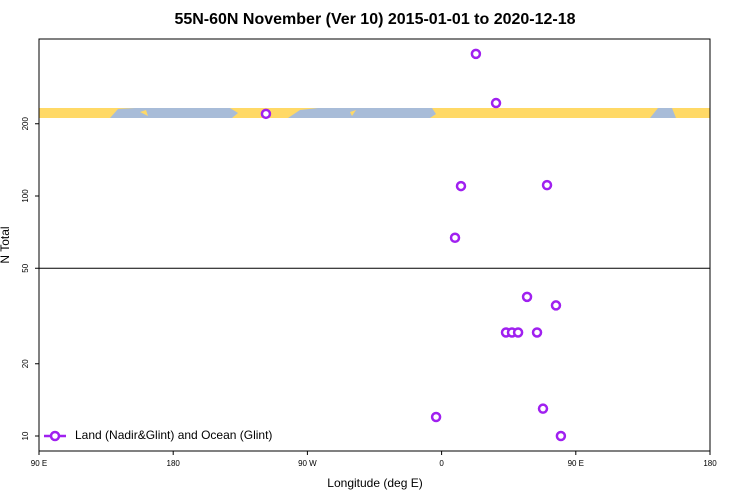  Describe the element at coordinates (173, 435) in the screenshot. I see `legend-label: Land (Nadir&Glint) and Ocean (Glint)` at that location.